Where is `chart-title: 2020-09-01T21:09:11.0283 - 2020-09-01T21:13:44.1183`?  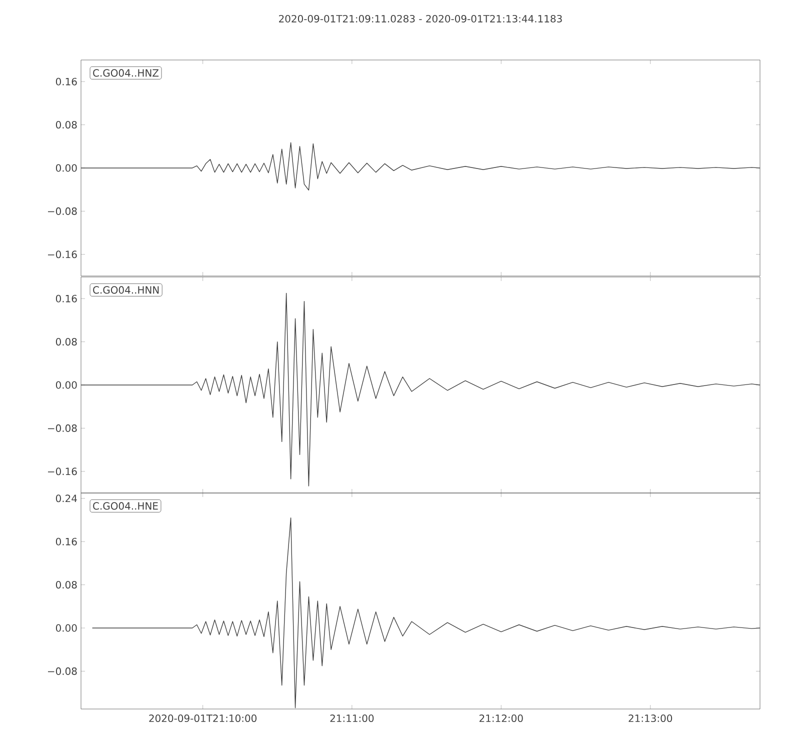
chart-title: 2020-09-01T21:09:11.0283 - 2020-09-01T21:13:44.1183 is located at coordinates (420, 18).